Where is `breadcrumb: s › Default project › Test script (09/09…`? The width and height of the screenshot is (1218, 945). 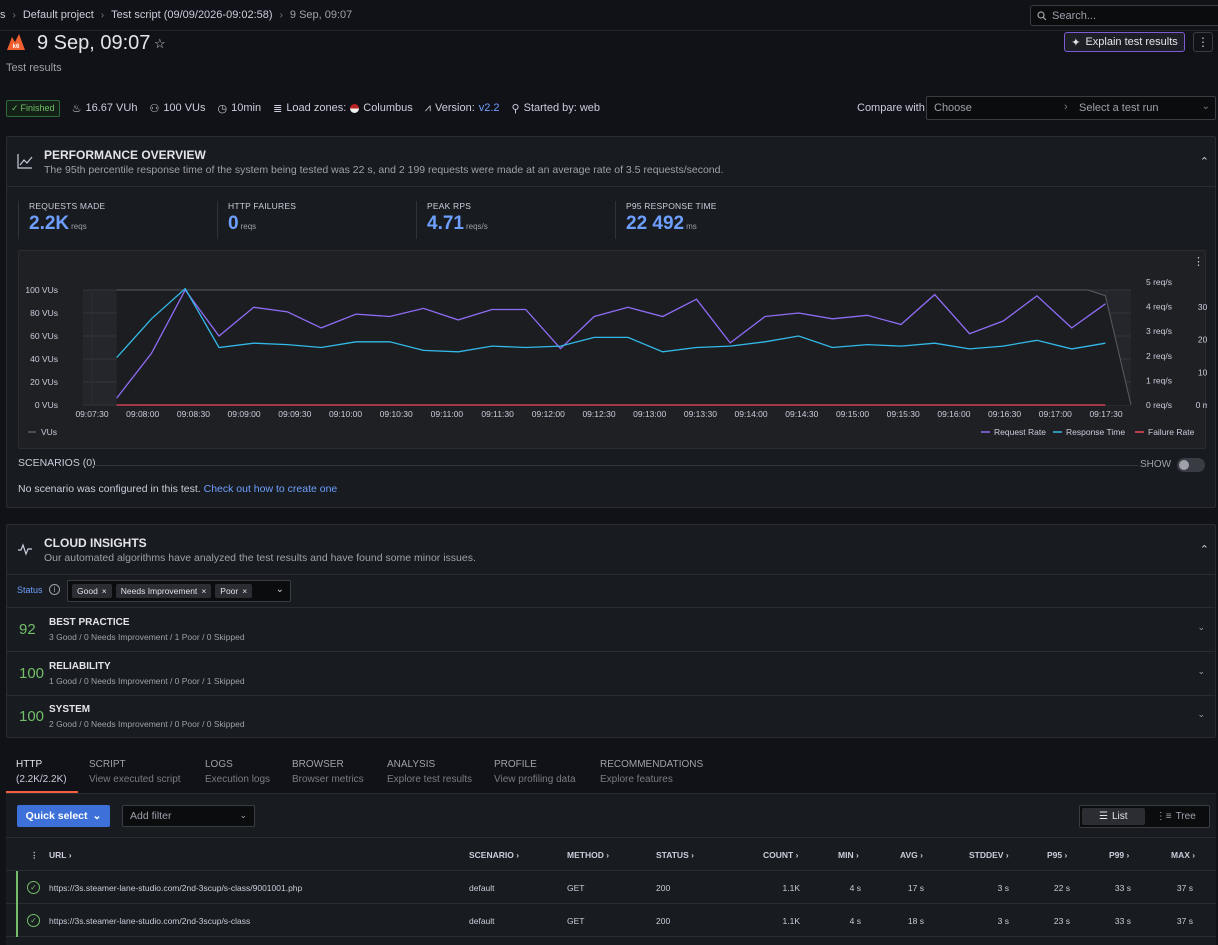
breadcrumb: s › Default project › Test script (09/09… is located at coordinates (176, 15).